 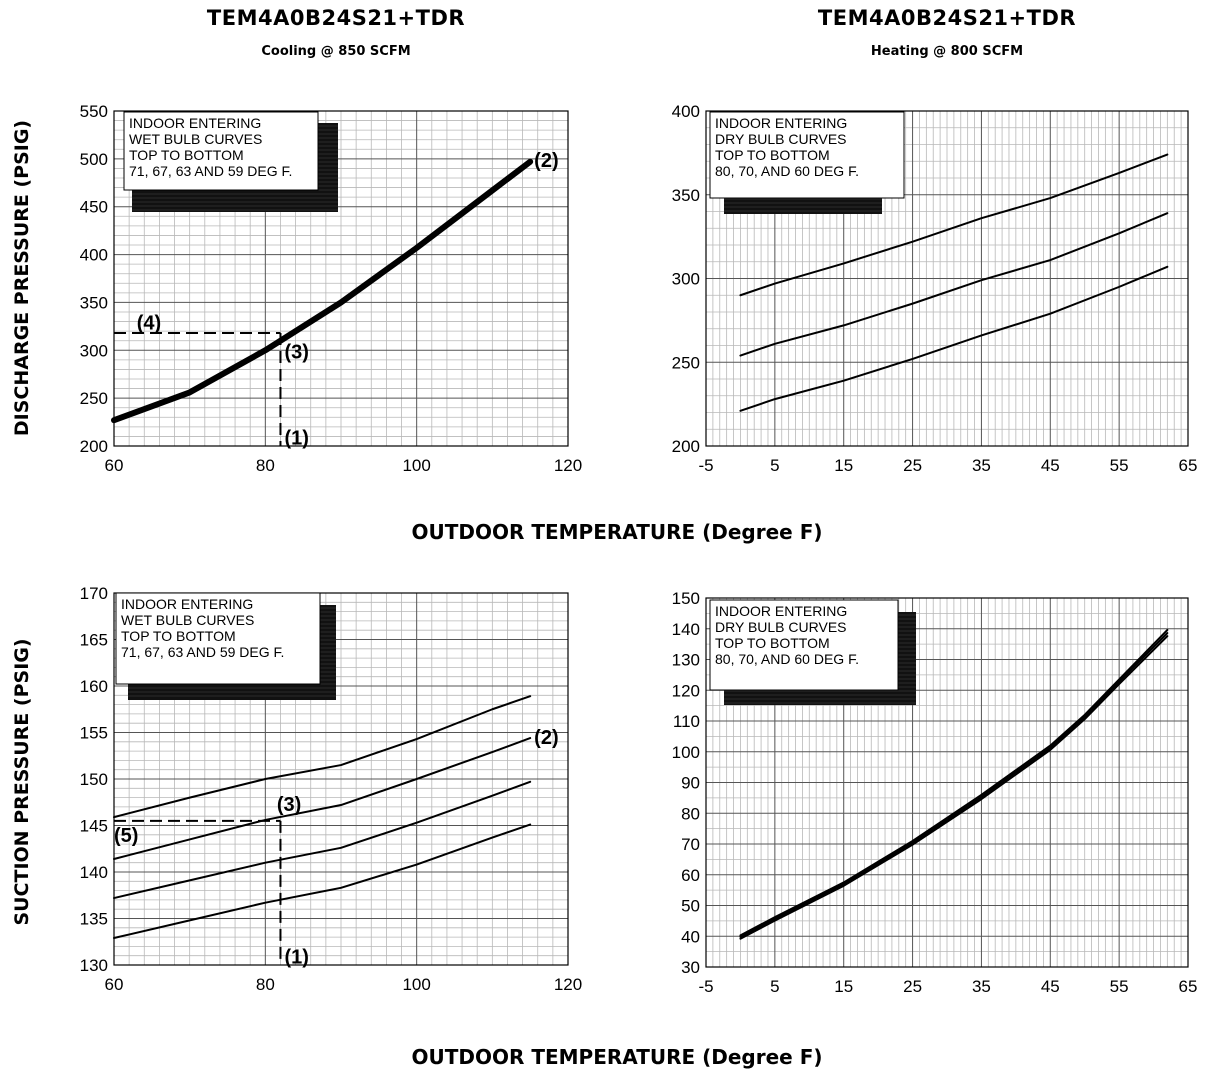 What do you see at coordinates (296, 438) in the screenshot?
I see `discharge-cooling-annotation-label: (1)` at bounding box center [296, 438].